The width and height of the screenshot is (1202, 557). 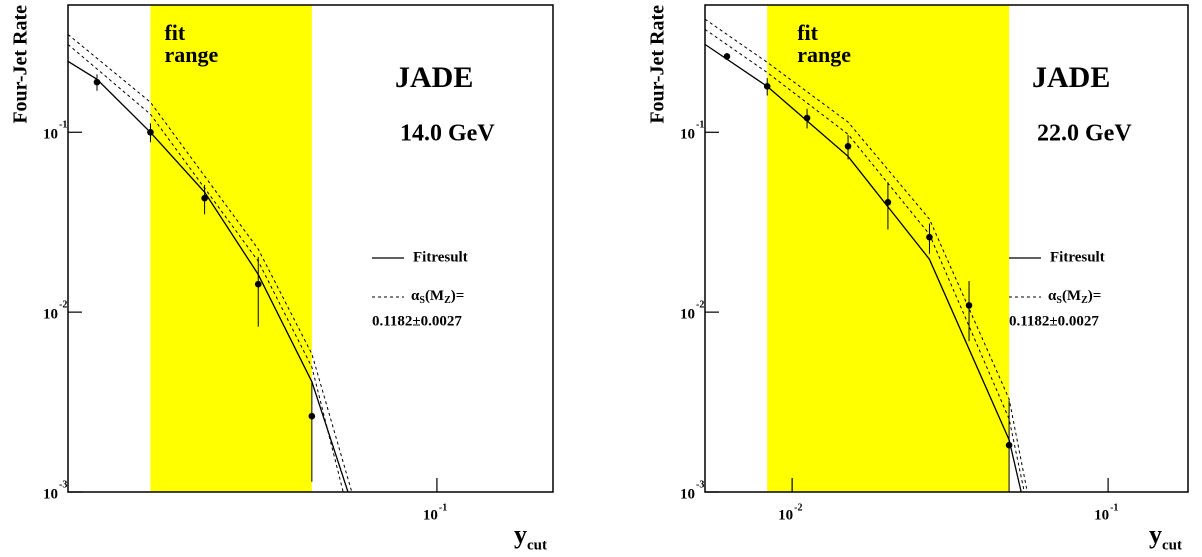 I want to click on energy-label: 14.0 GeV, so click(x=447, y=134).